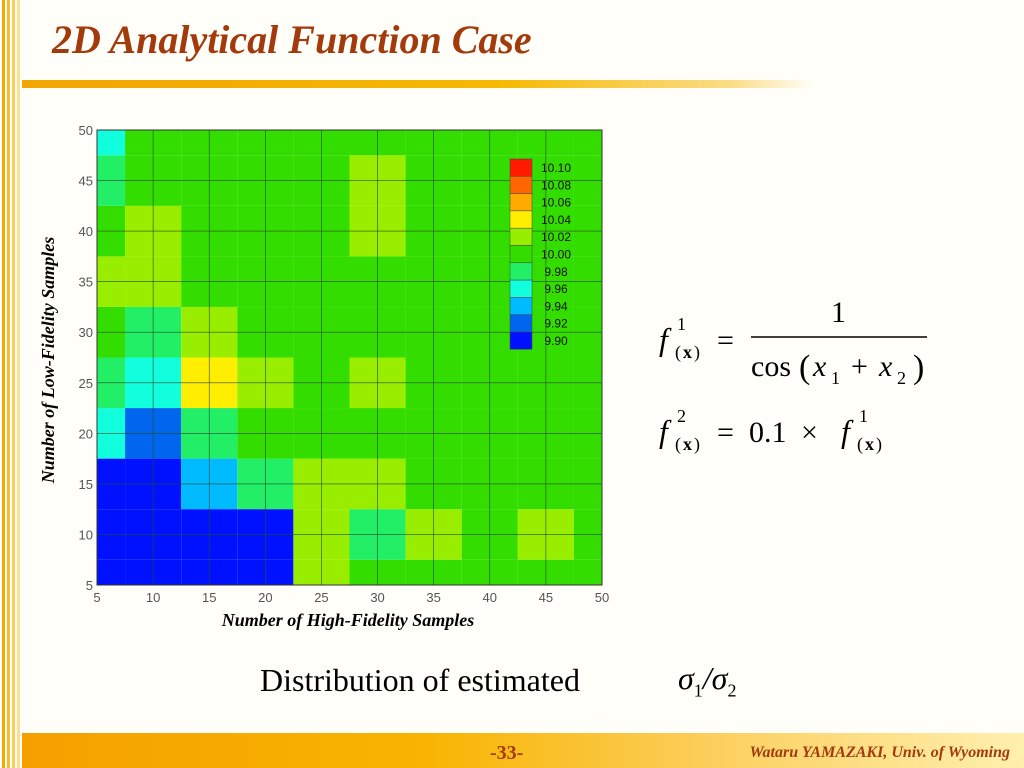  What do you see at coordinates (804, 367) in the screenshot?
I see `f1-paren-open: (` at bounding box center [804, 367].